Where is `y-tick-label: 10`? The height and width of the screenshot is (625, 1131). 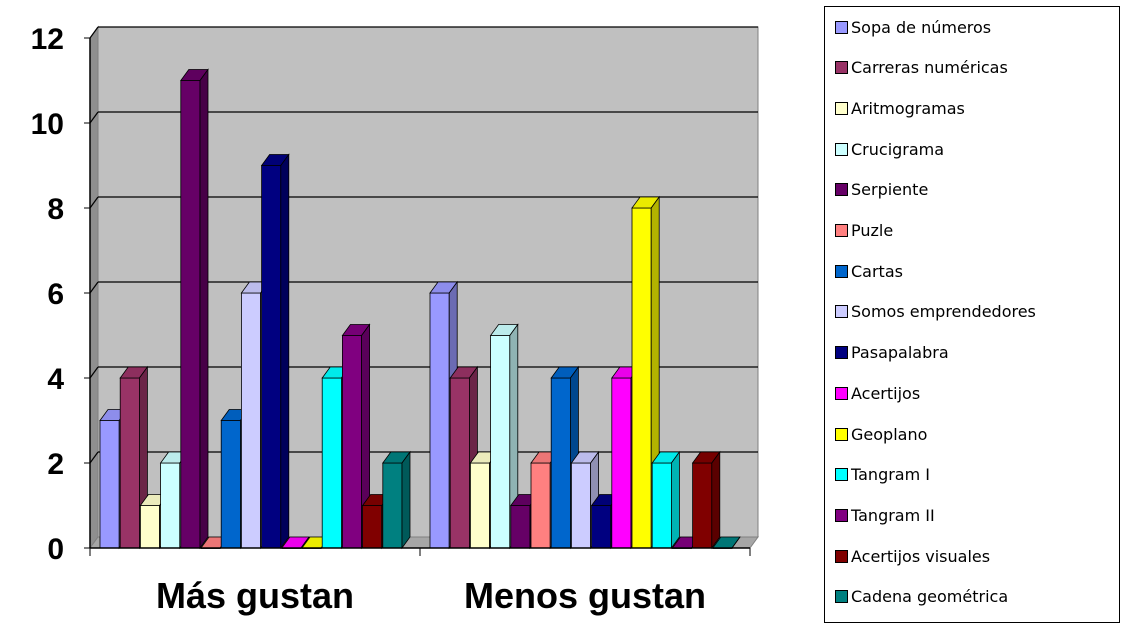 y-tick-label: 10 is located at coordinates (47, 124).